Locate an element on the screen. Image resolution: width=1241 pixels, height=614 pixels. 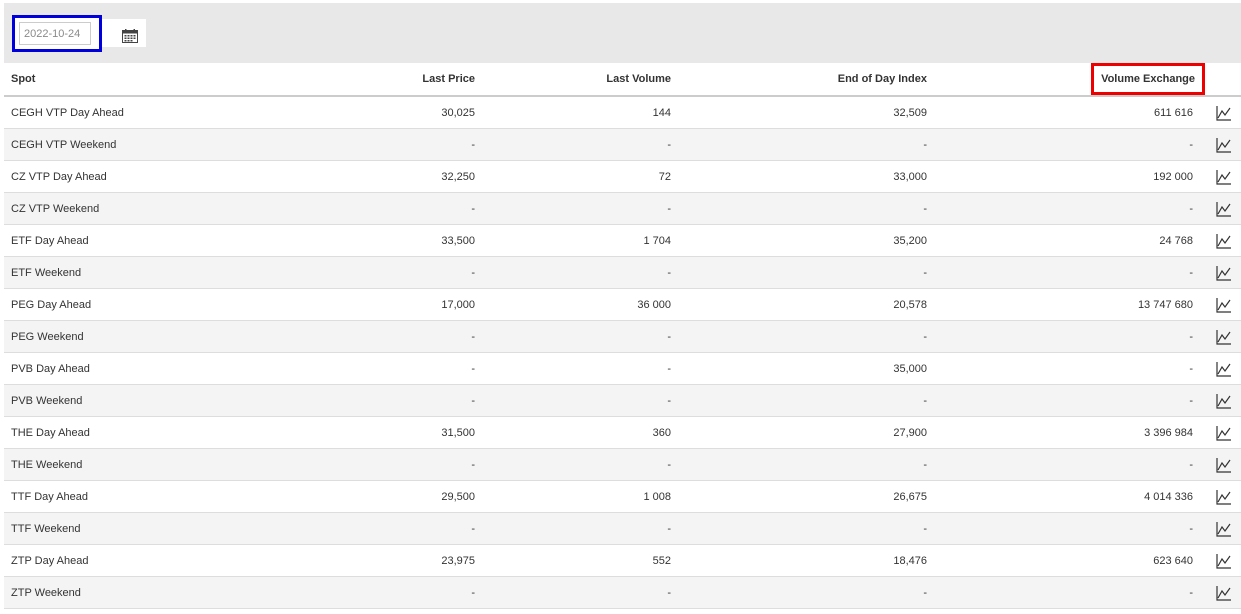
table-row: ZTP Day Ahead 23,975 552 18,476 623 640 is located at coordinates (622, 560).